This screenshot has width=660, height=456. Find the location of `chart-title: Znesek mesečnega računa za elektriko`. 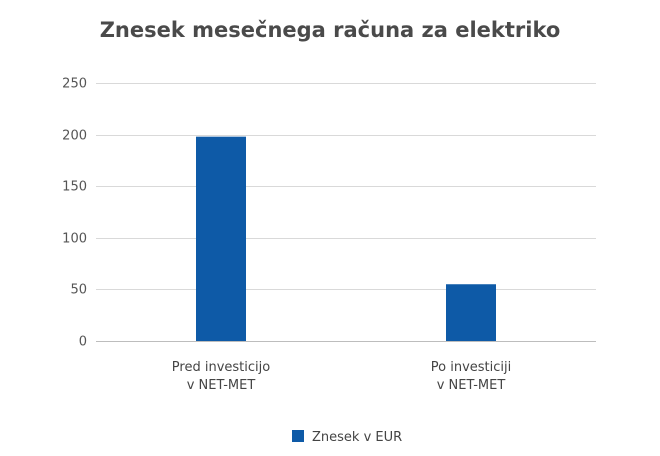

chart-title: Znesek mesečnega računa za elektriko is located at coordinates (330, 30).